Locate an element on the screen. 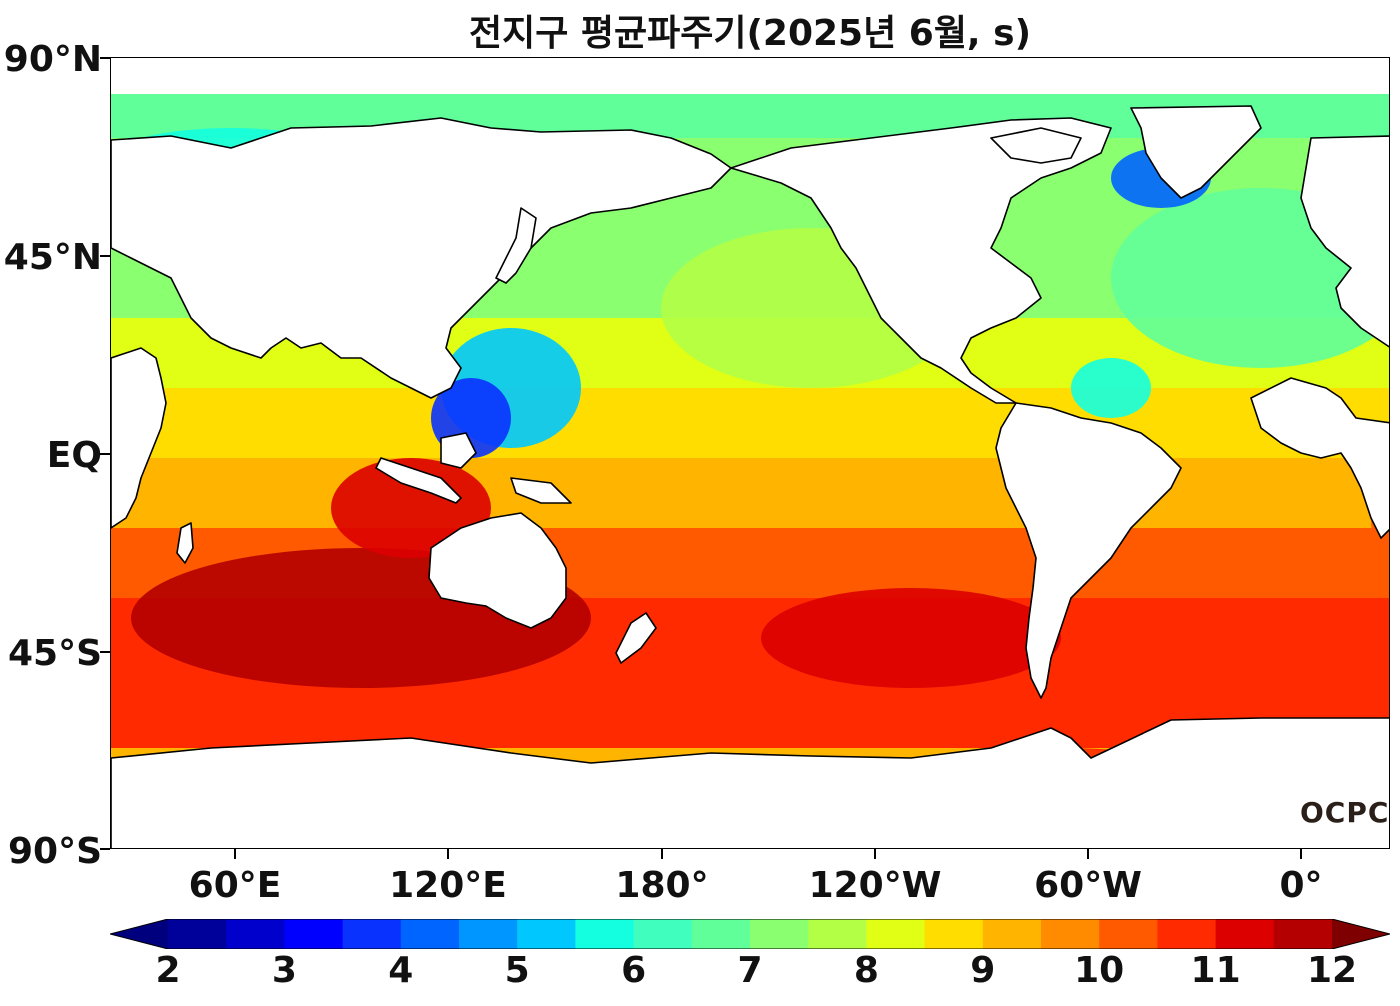  lon-label-120w: 120°W is located at coordinates (875, 885).